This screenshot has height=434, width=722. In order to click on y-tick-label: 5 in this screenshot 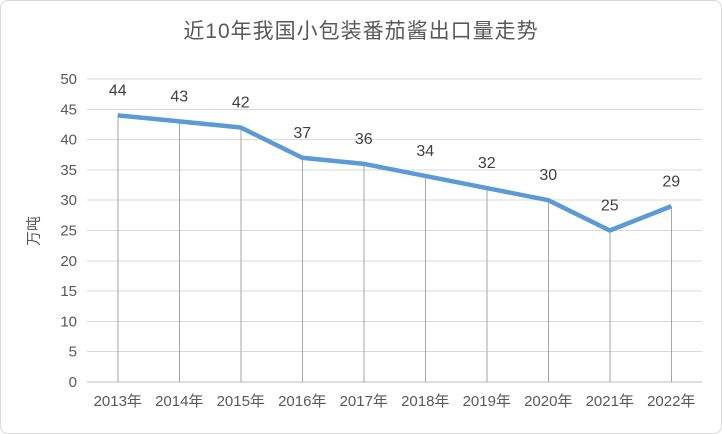, I will do `click(73, 352)`.